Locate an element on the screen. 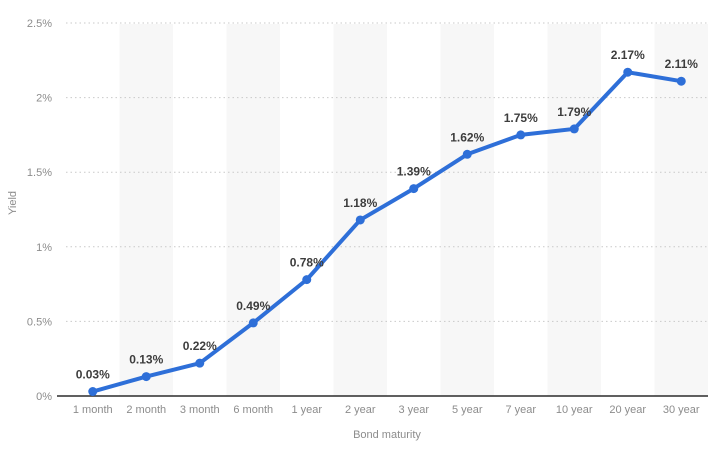  y-tick-label: 1.5% is located at coordinates (39, 173).